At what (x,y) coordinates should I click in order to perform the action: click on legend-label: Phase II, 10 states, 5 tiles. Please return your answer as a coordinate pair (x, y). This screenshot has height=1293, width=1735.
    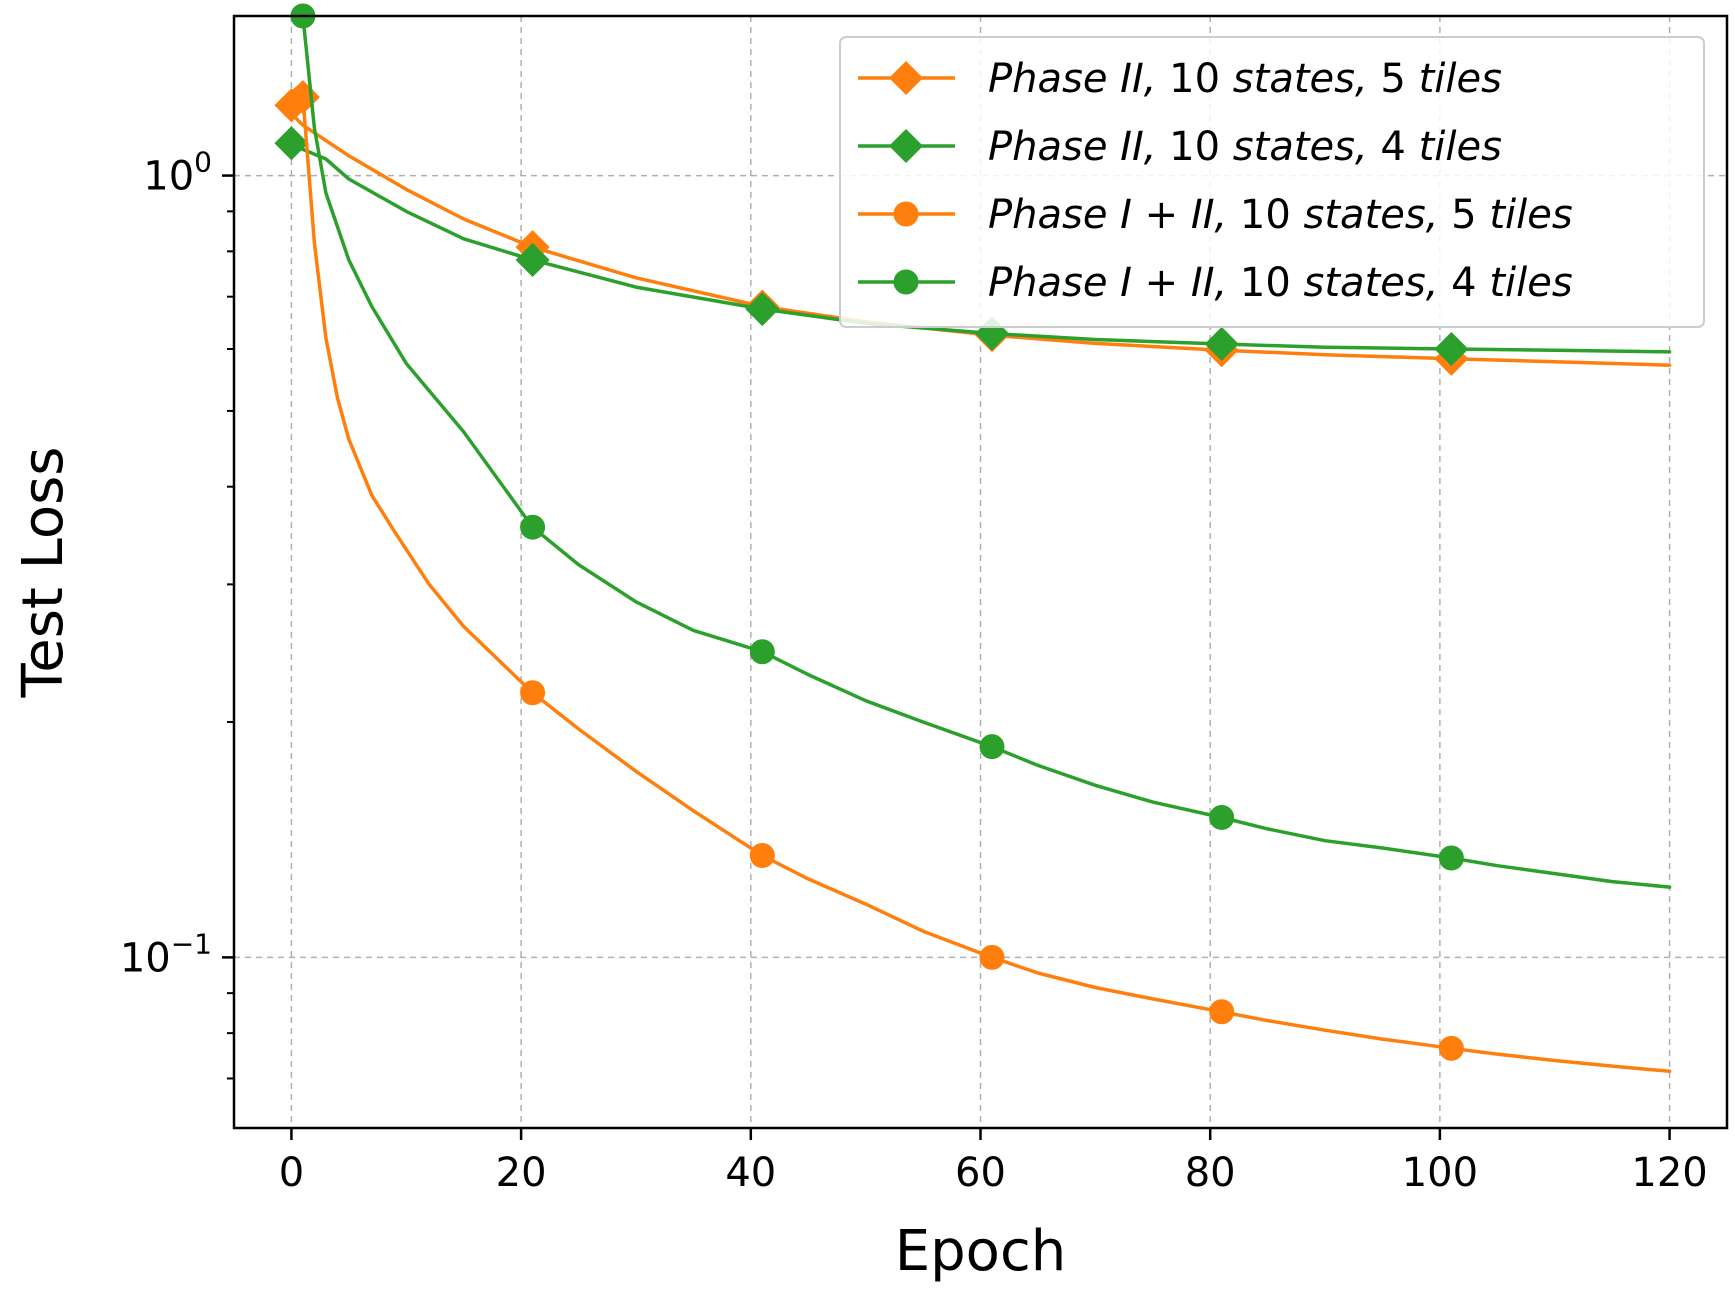
    Looking at the image, I should click on (1245, 79).